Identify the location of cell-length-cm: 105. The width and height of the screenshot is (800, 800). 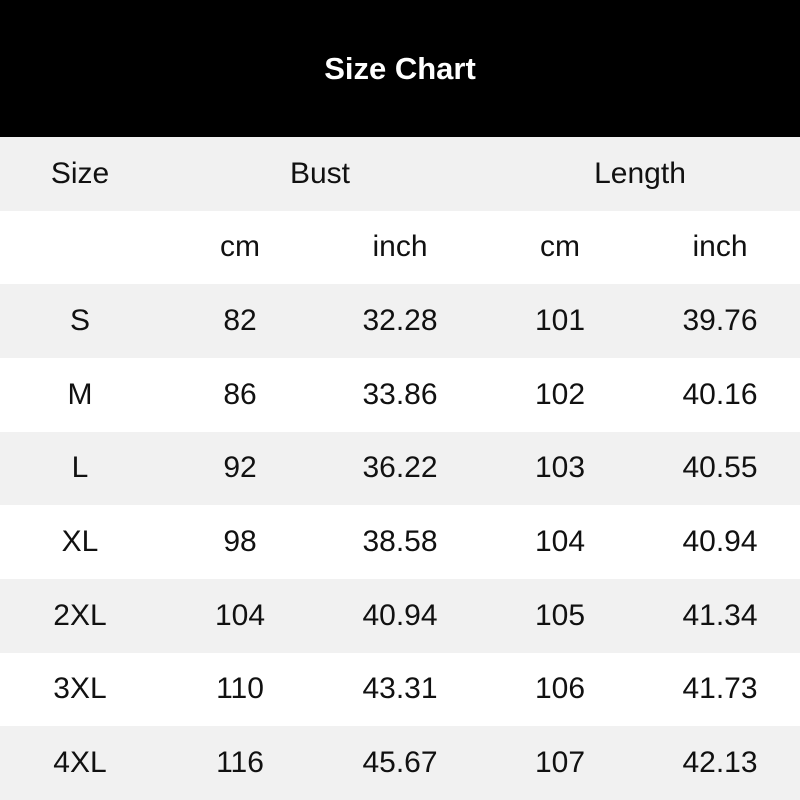
(560, 615).